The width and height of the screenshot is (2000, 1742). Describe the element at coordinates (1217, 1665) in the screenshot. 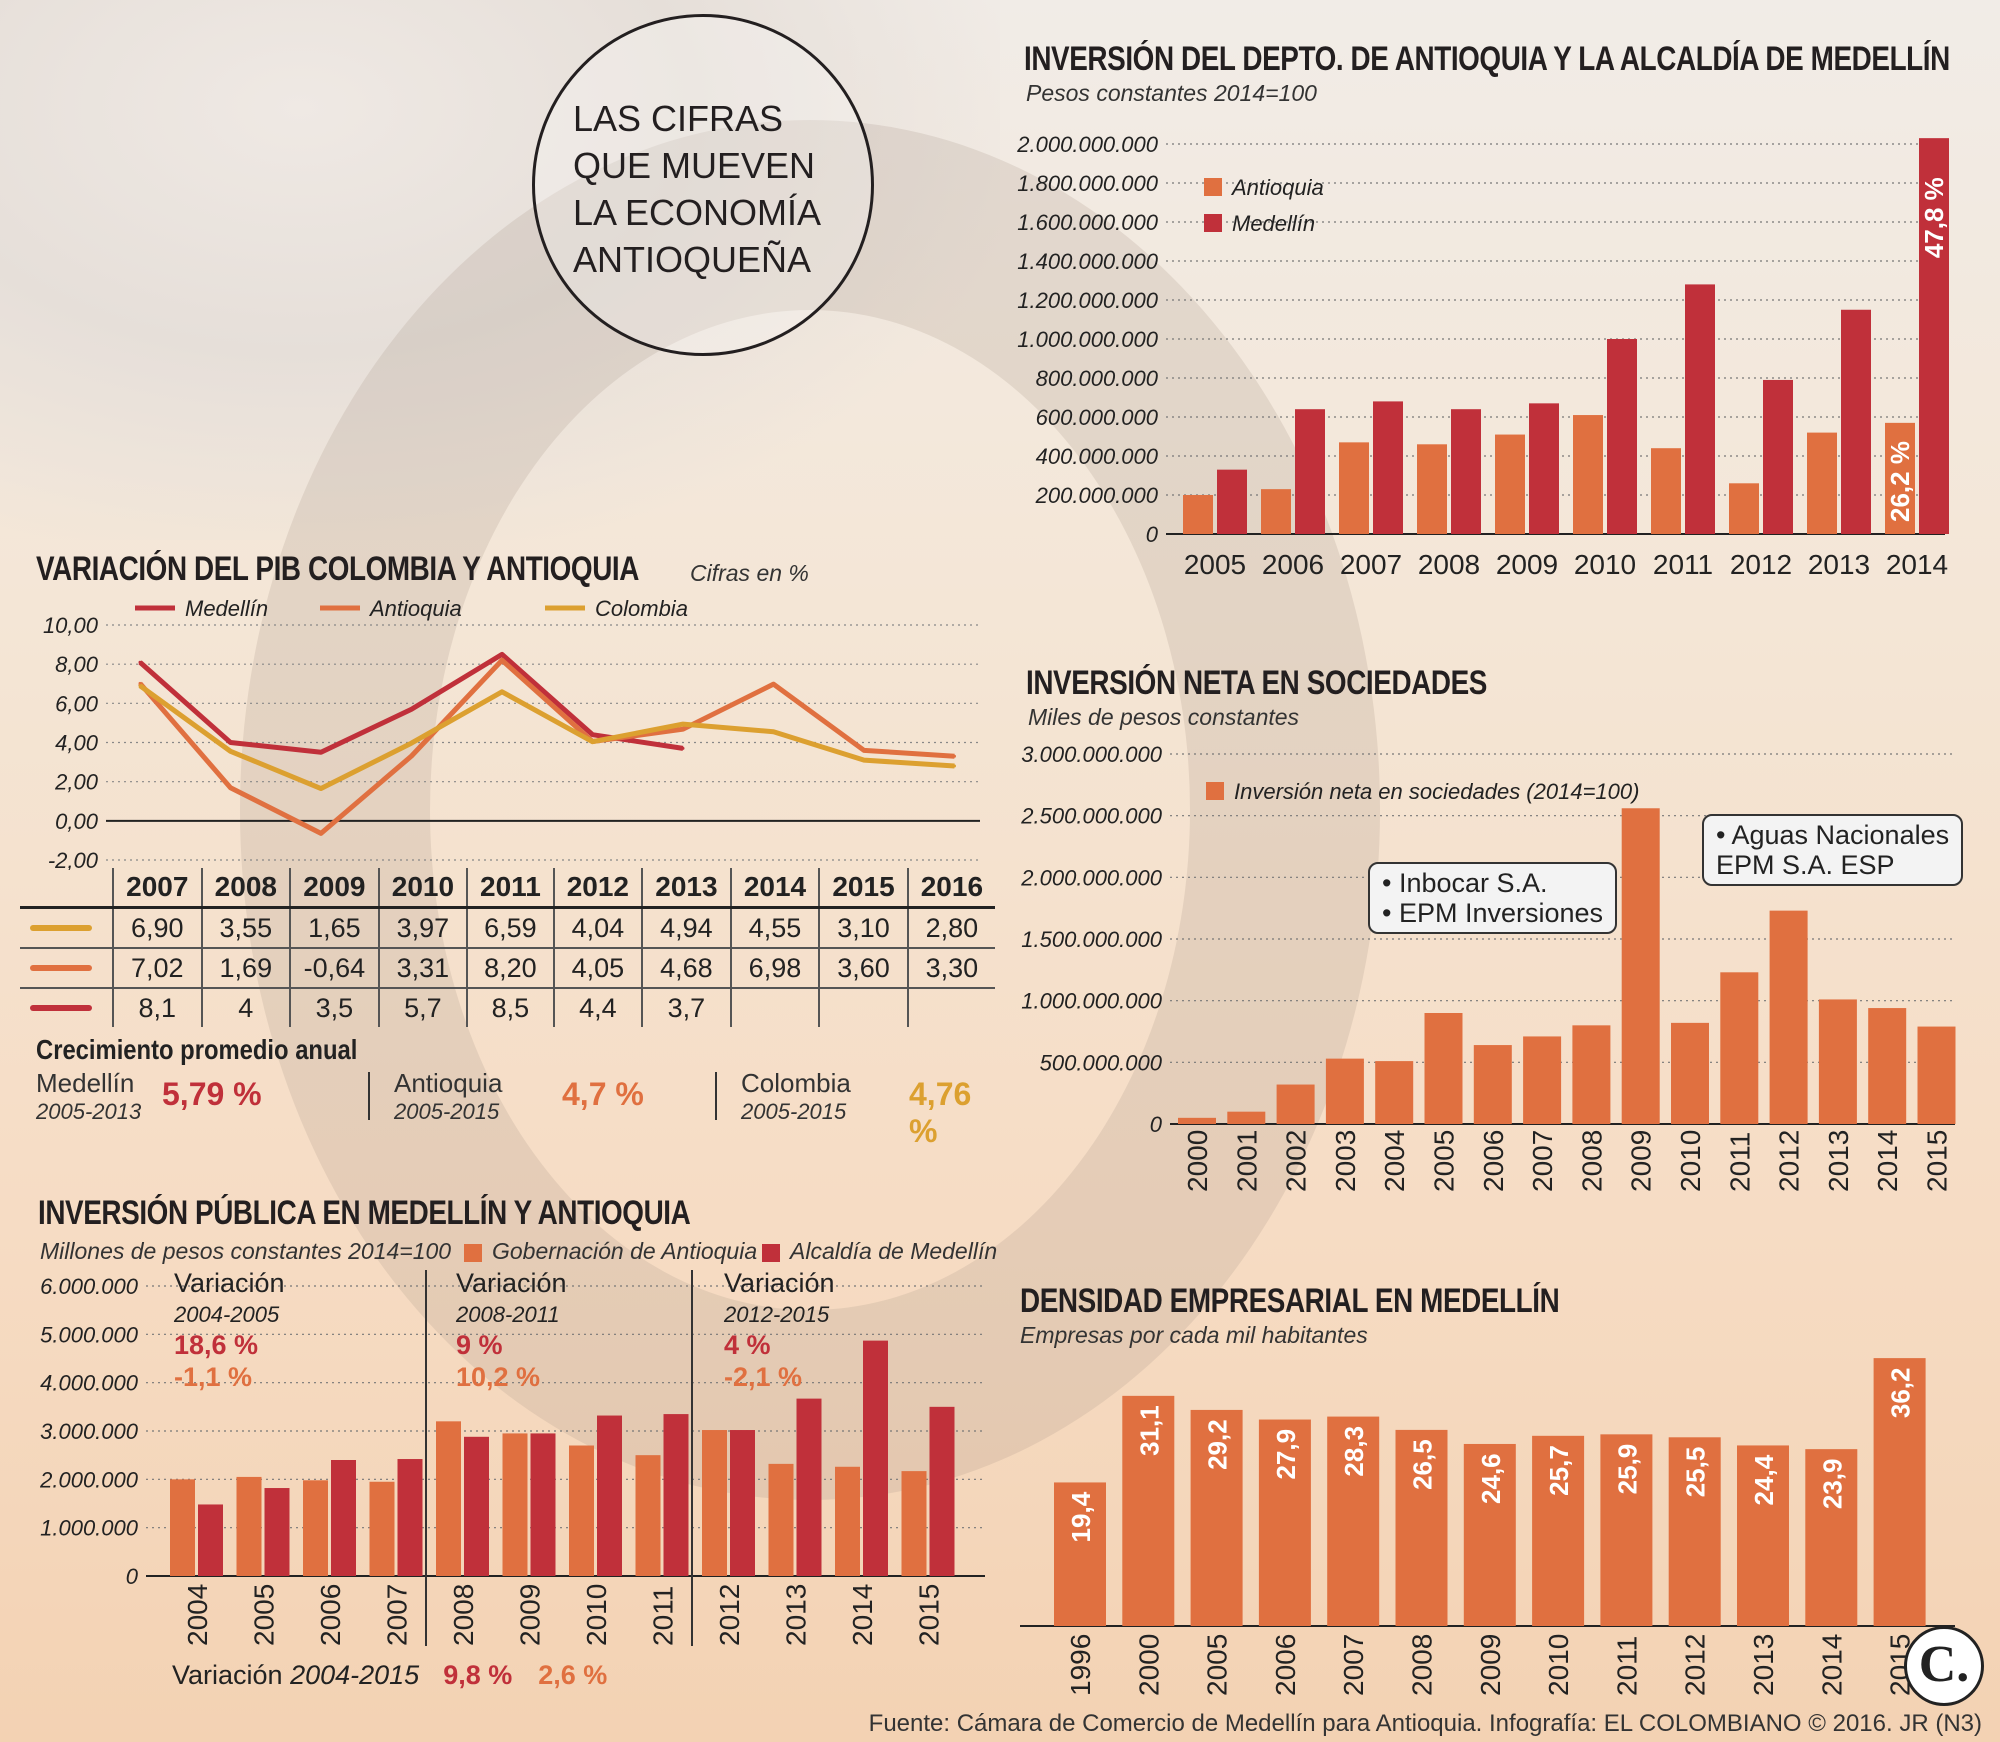

I see `densidad-x-label: 2005` at that location.